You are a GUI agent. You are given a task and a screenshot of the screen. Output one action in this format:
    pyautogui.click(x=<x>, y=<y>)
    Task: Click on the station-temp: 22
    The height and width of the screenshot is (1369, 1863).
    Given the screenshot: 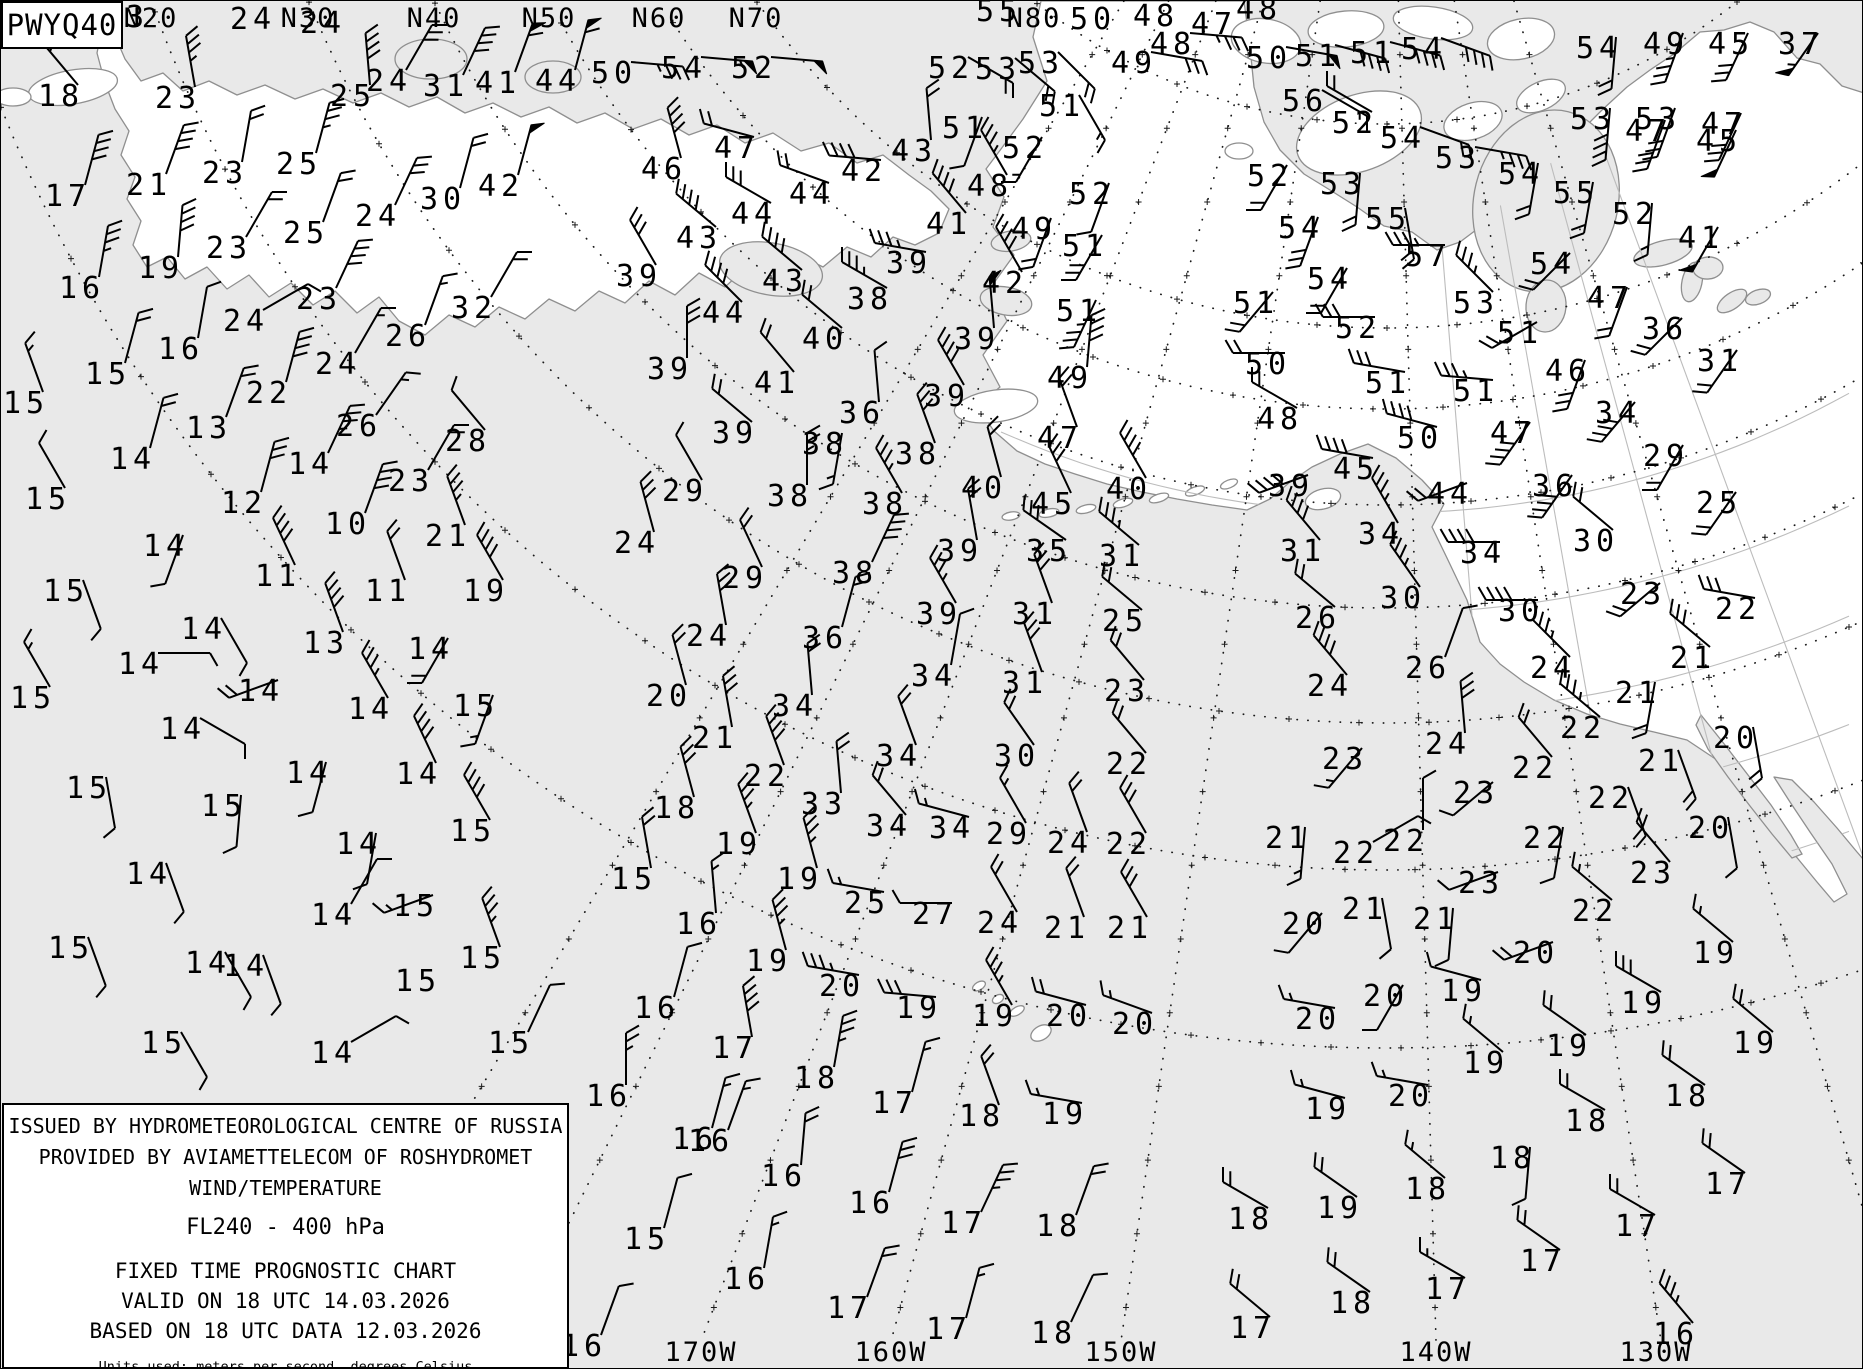 What is the action you would take?
    pyautogui.click(x=1129, y=844)
    